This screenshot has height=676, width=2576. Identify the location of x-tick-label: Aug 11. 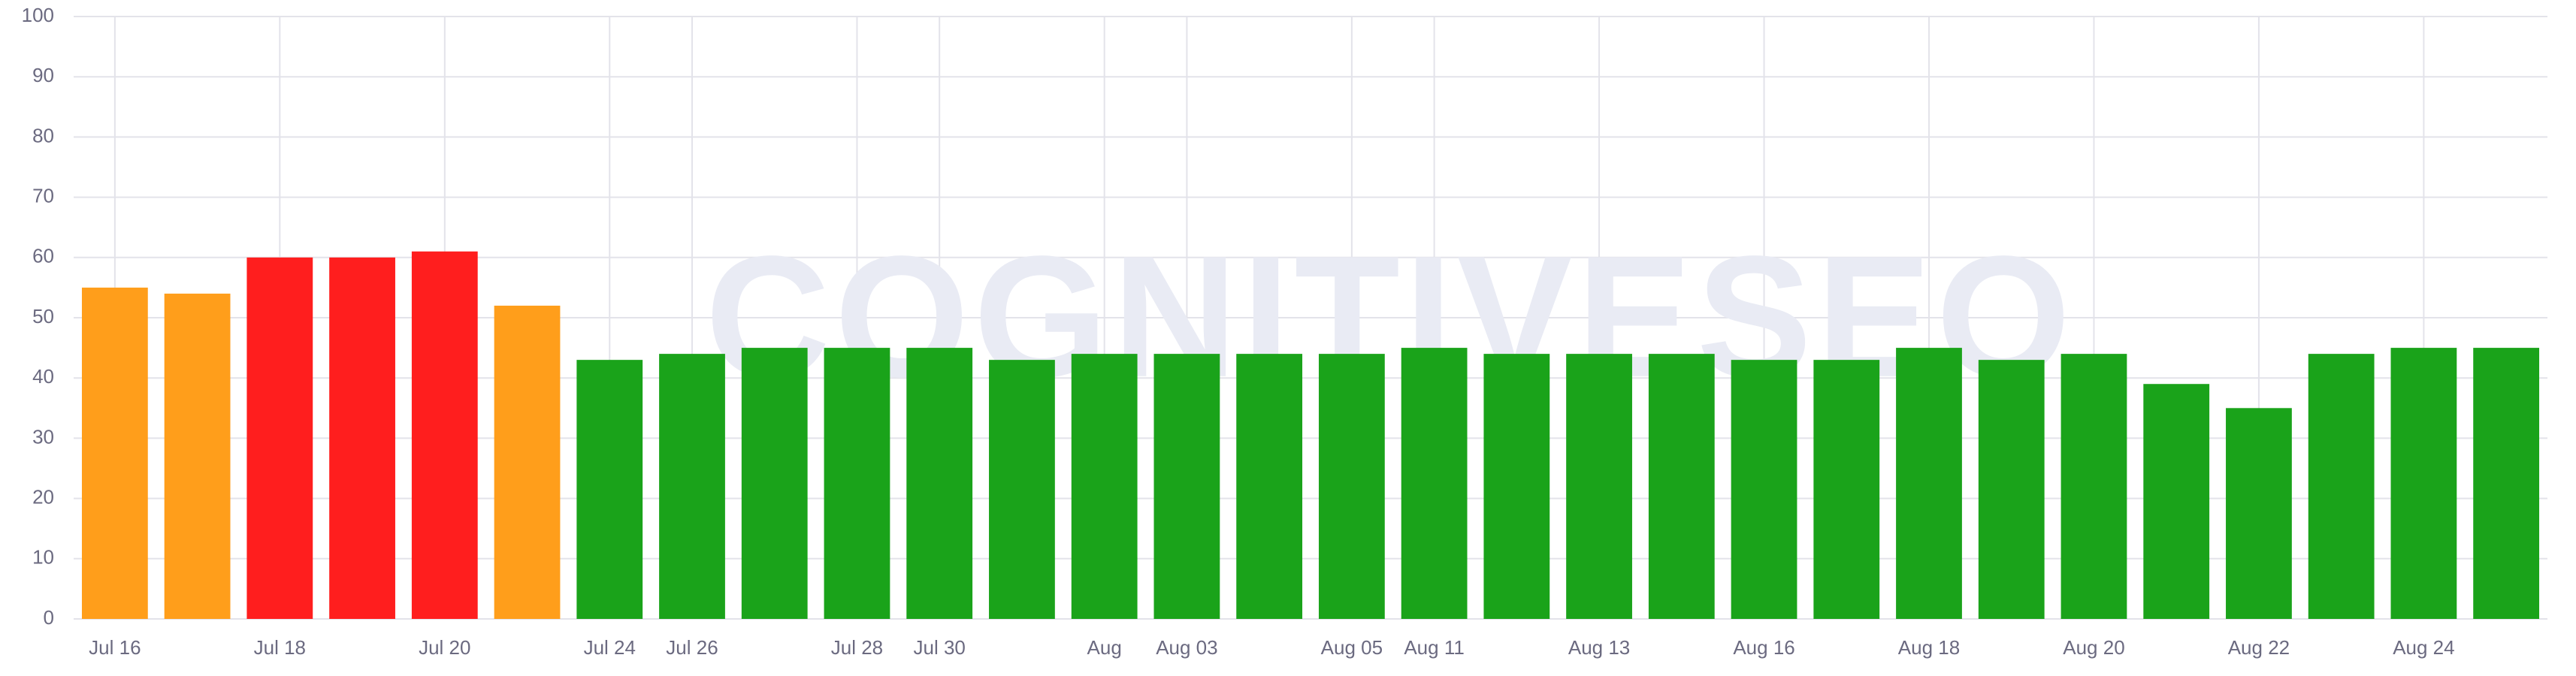
(1434, 647).